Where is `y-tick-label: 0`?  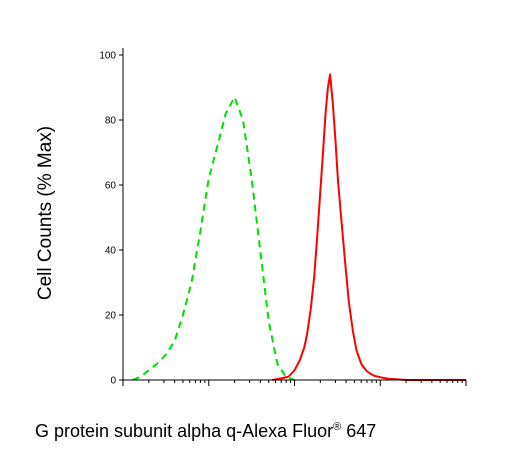
y-tick-label: 0 is located at coordinates (113, 381).